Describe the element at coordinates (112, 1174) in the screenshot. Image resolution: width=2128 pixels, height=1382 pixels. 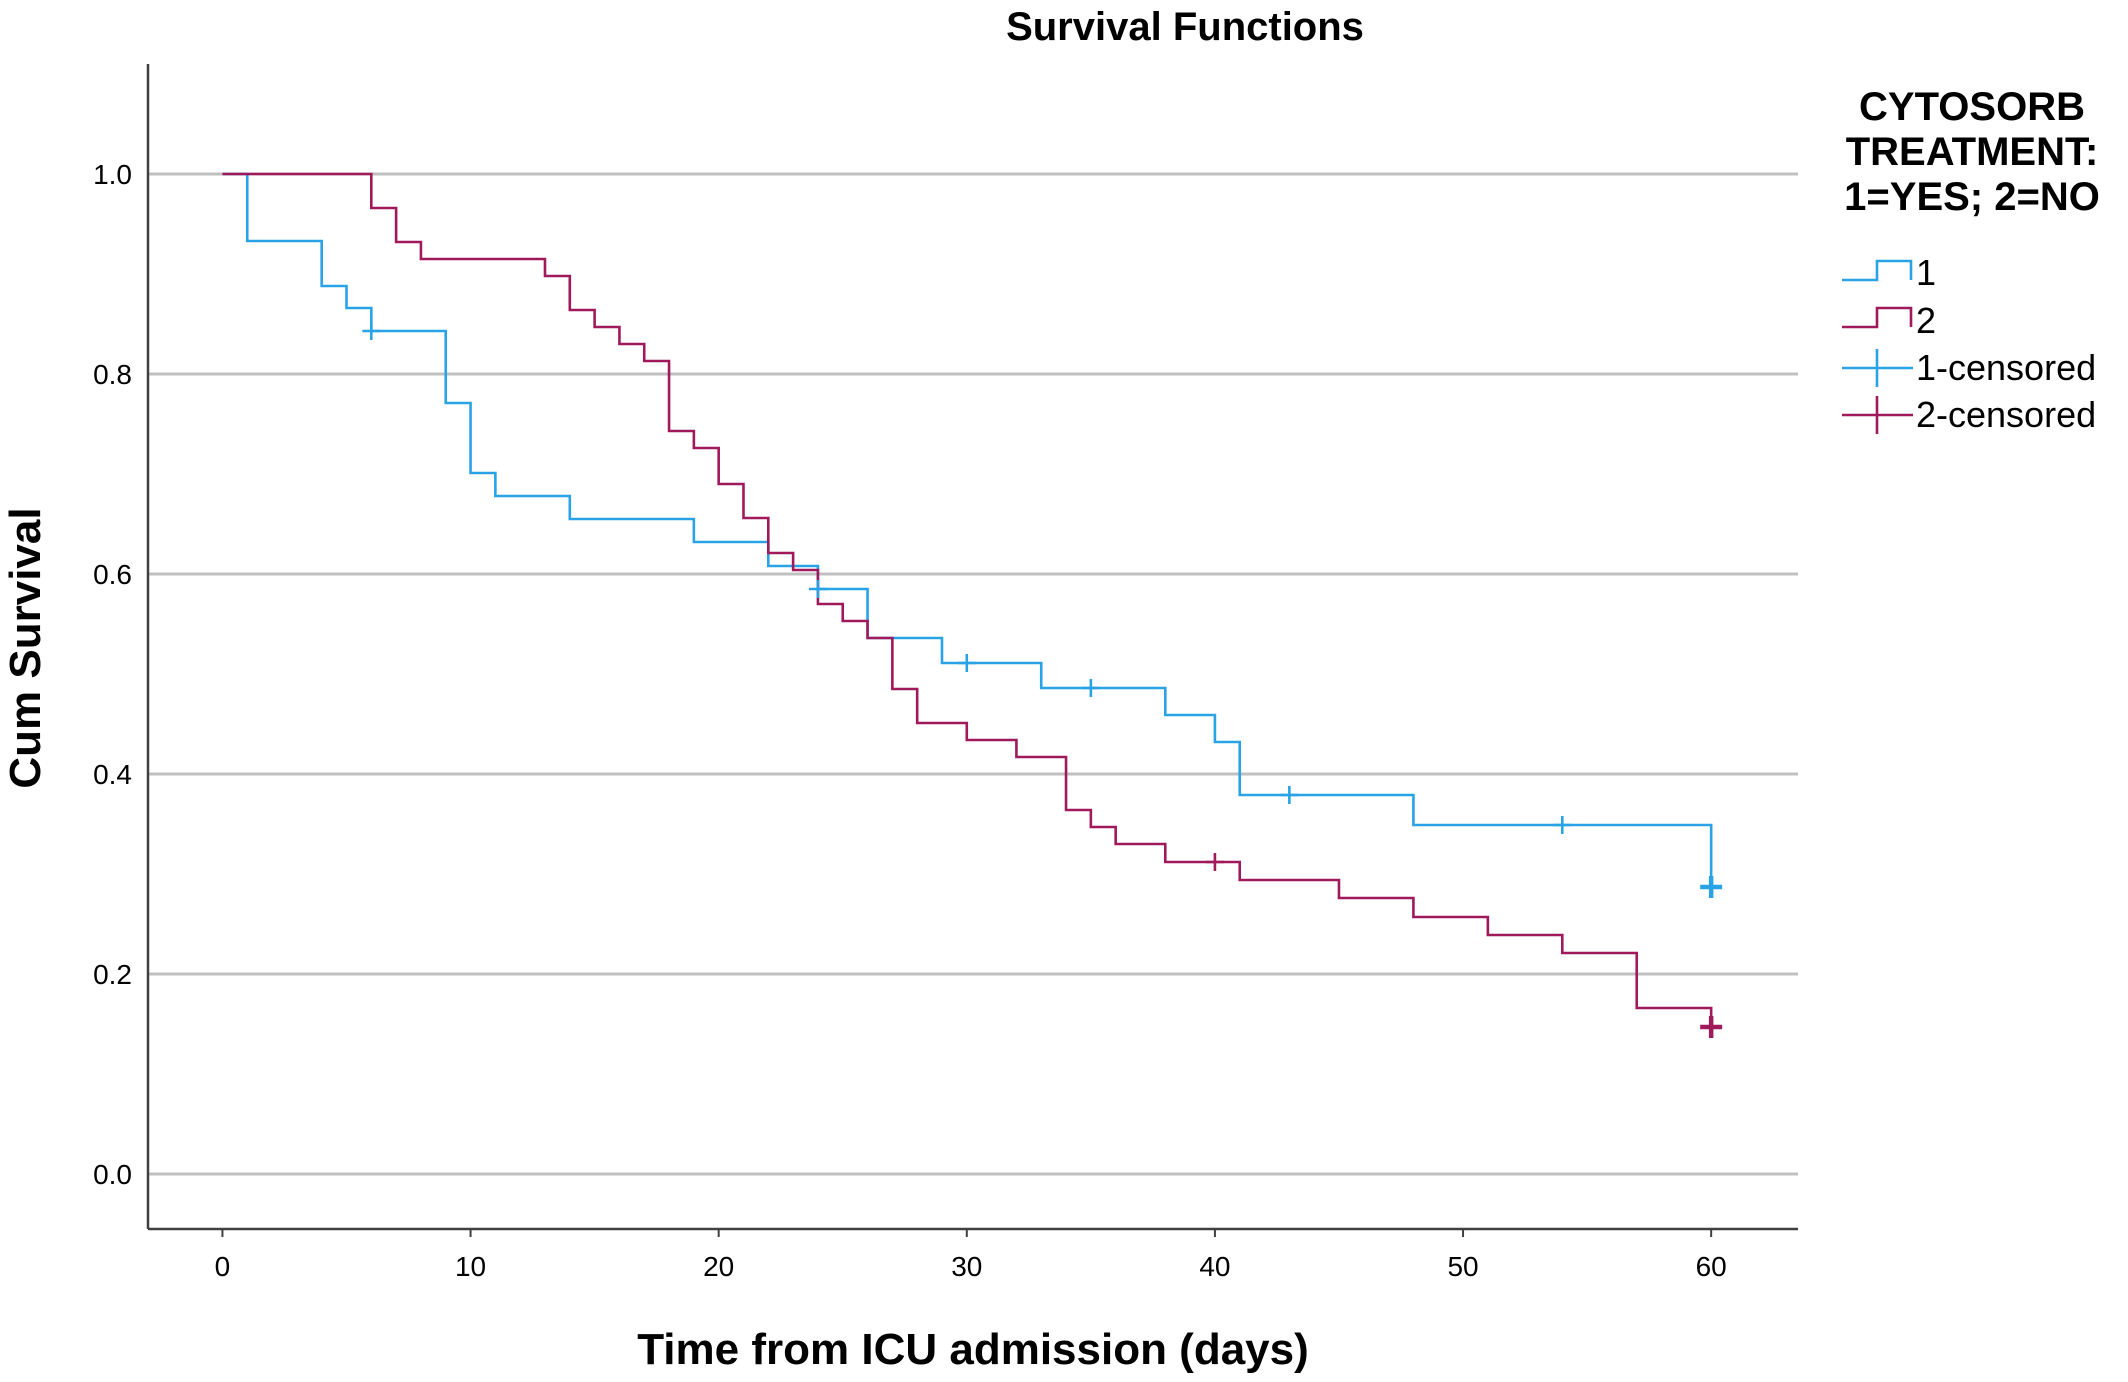
I see `y-tick-label: 0.0` at that location.